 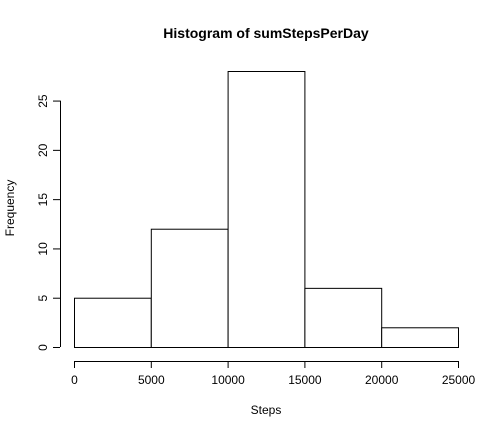 I want to click on x-tick-label: 15000, so click(x=305, y=380).